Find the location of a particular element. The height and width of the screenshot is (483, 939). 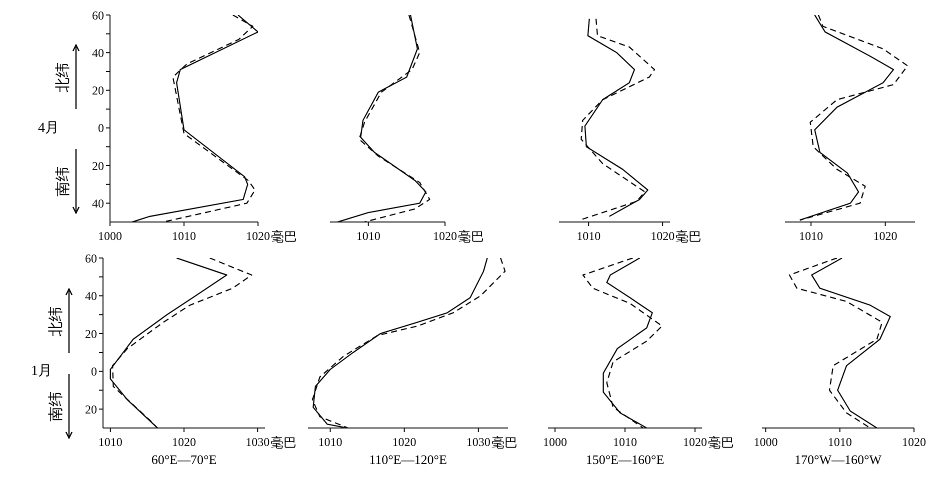

y-axis-title: 1月 is located at coordinates (41, 371).